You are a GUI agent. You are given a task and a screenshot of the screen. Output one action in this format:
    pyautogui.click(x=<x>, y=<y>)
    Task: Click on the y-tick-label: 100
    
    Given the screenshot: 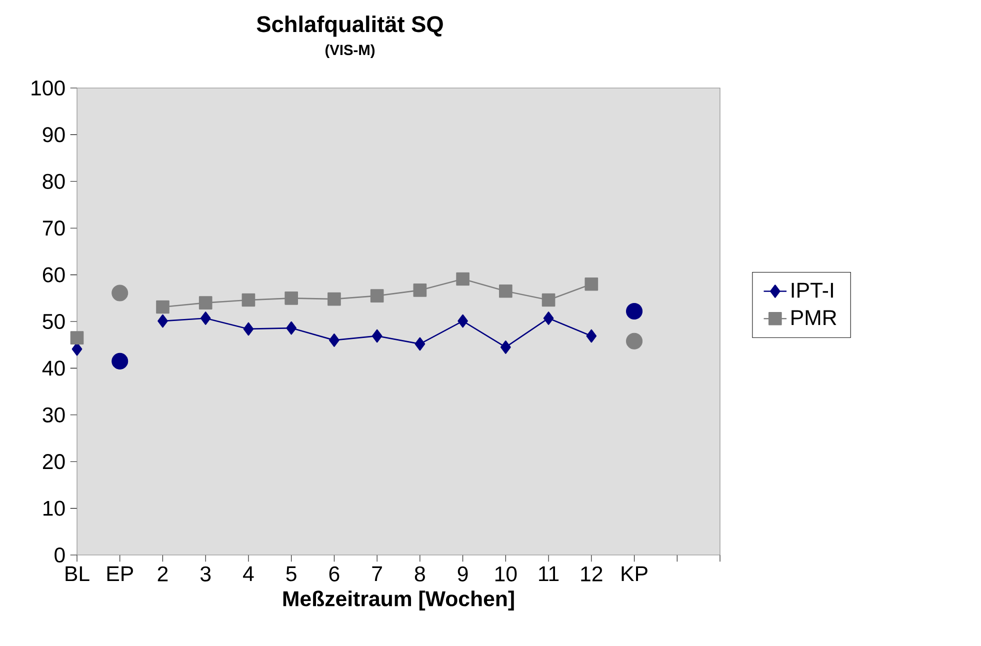 What is the action you would take?
    pyautogui.click(x=48, y=88)
    